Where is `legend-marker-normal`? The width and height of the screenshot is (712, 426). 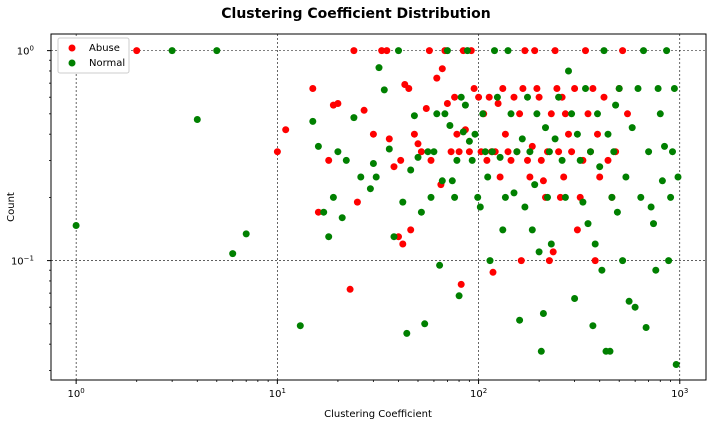
legend-marker-normal is located at coordinates (72, 63).